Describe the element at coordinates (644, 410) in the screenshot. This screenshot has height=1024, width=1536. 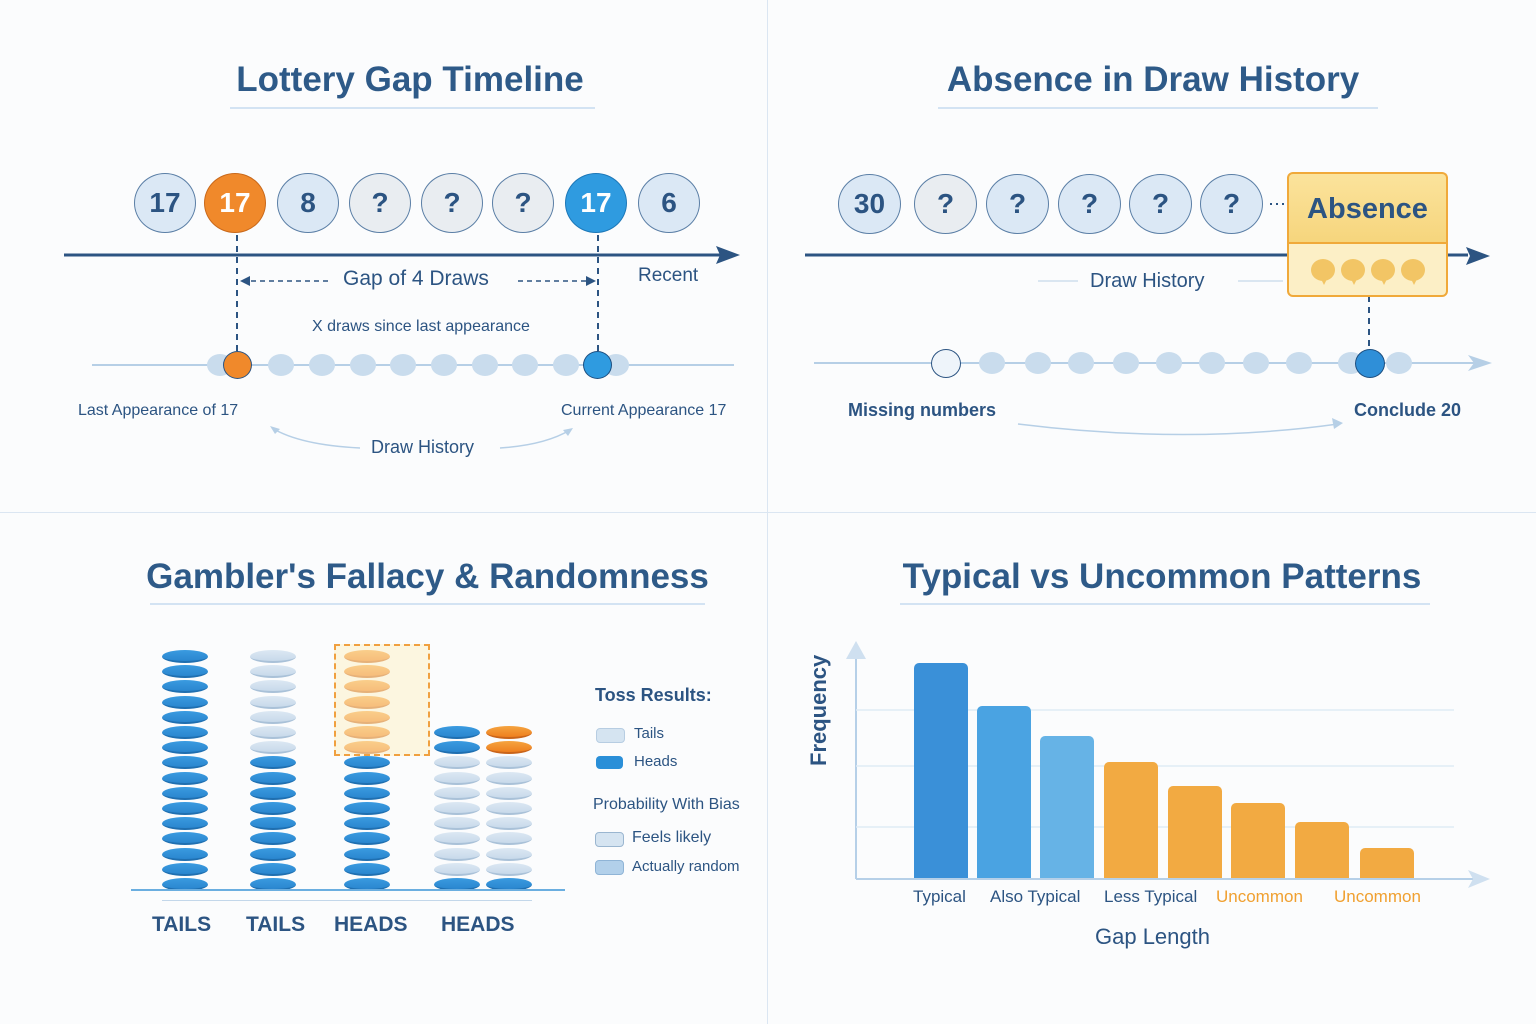
I see `current-appearance-label: Current Appearance 17` at that location.